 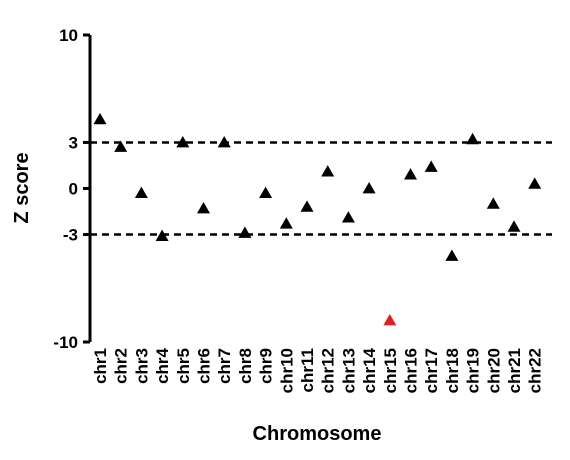 What do you see at coordinates (411, 370) in the screenshot?
I see `x-tick-label: chr16` at bounding box center [411, 370].